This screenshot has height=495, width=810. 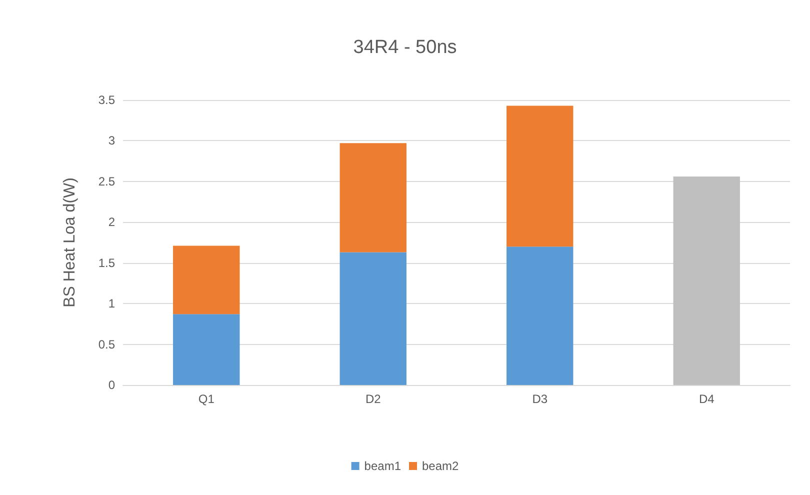 What do you see at coordinates (112, 141) in the screenshot?
I see `y-tick-label: 3` at bounding box center [112, 141].